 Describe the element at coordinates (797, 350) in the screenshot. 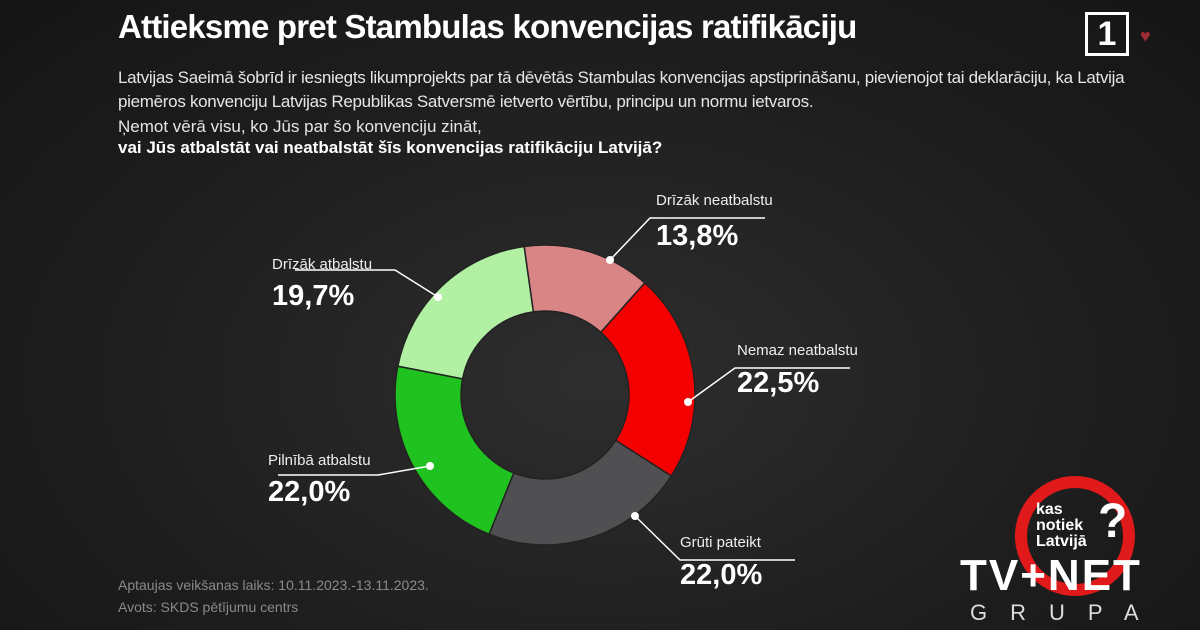

I see `label-slice-1: Nemaz neatbalstu` at that location.